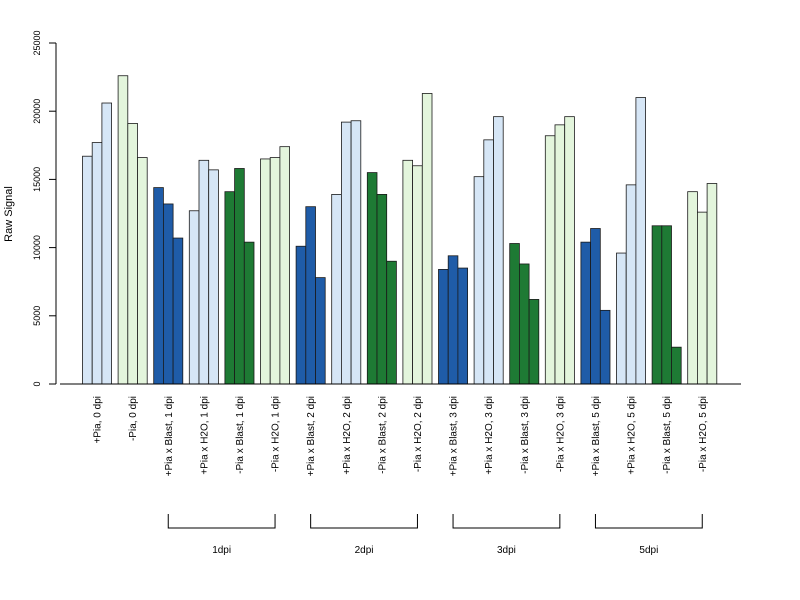 The width and height of the screenshot is (800, 600). I want to click on group-label: 1dpi, so click(221, 550).